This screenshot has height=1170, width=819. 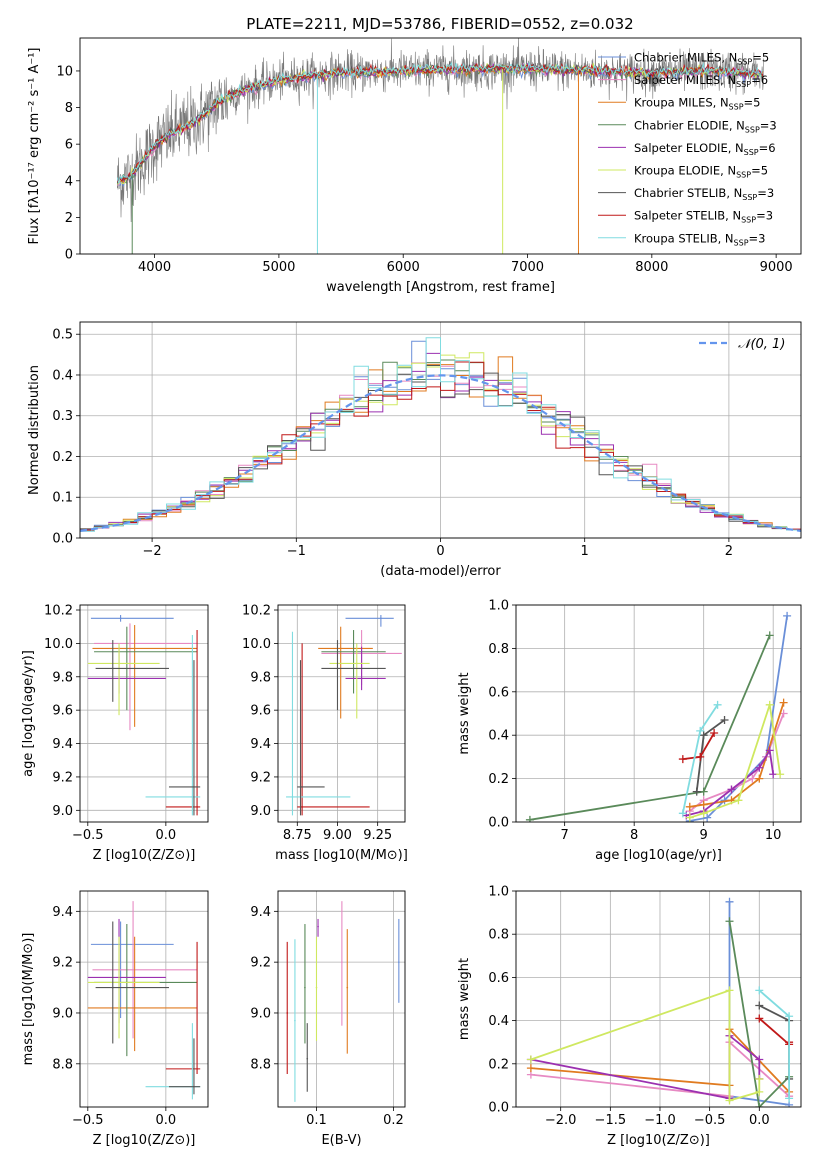 What do you see at coordinates (28, 713) in the screenshot?
I see `y-axis-label: age [log10(age/yr)]` at bounding box center [28, 713].